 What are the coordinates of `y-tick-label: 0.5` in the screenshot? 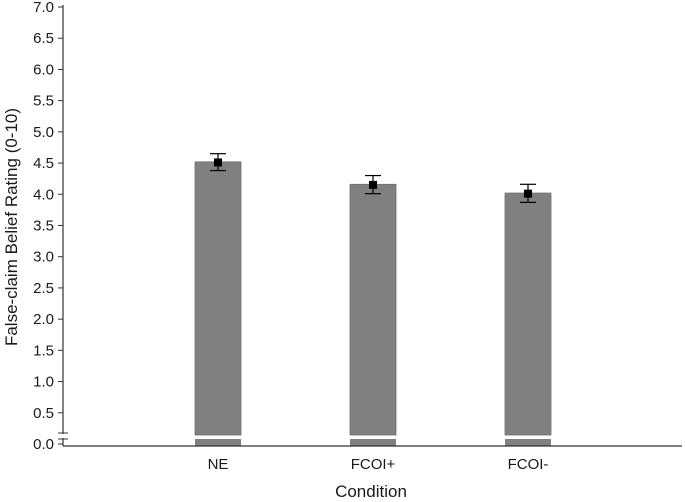 It's located at (43, 413).